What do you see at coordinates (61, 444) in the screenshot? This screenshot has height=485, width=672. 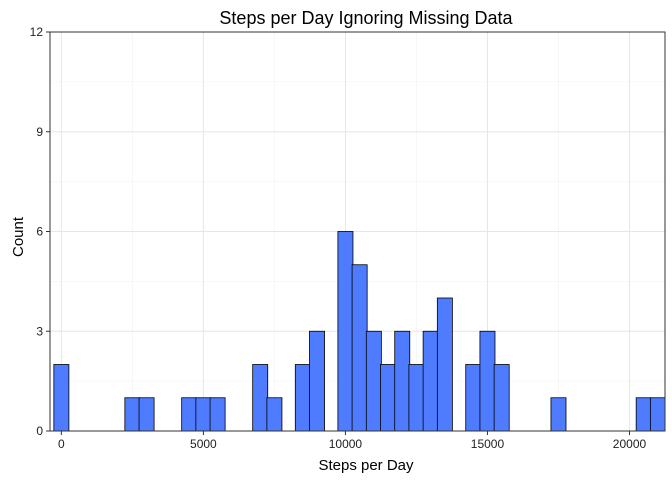 I see `x-tick-label: 0` at bounding box center [61, 444].